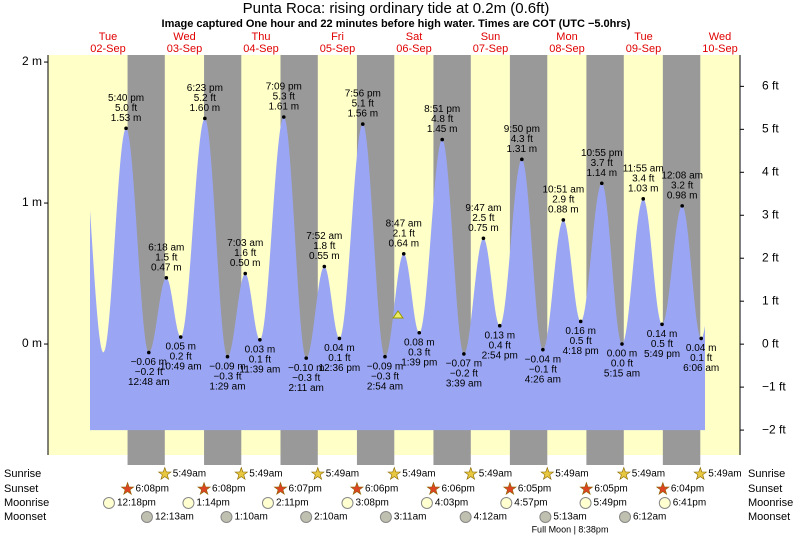  What do you see at coordinates (184, 49) in the screenshot?
I see `day-date: 03-Sep` at bounding box center [184, 49].